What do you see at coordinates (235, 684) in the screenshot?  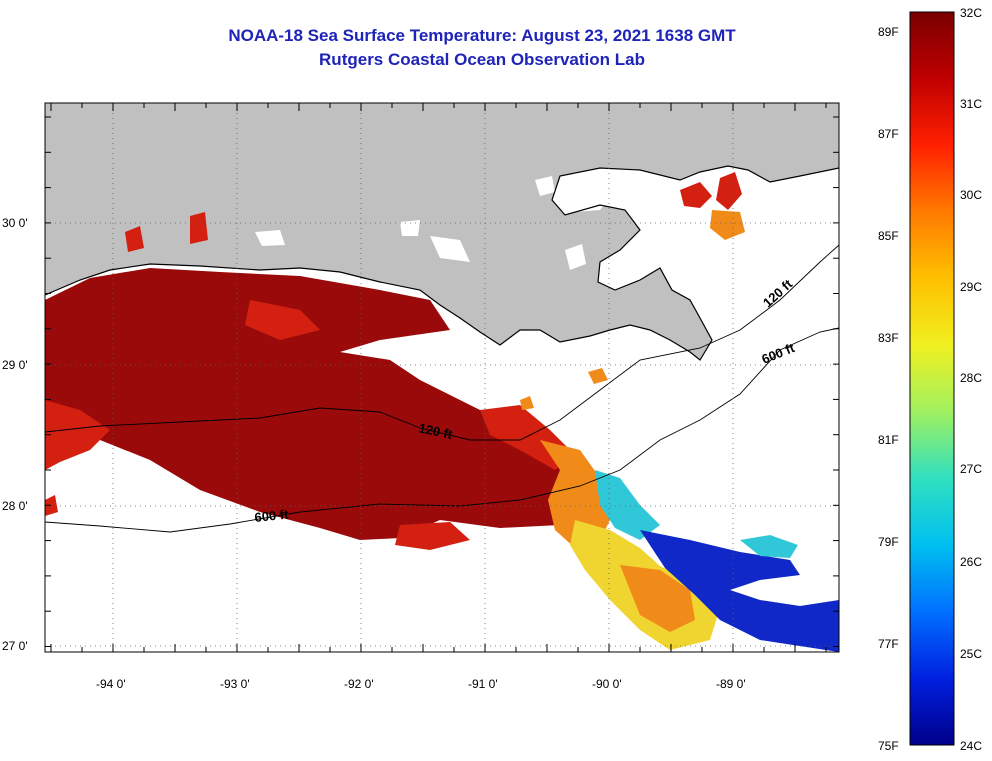 I see `lon-label: -93 0'` at bounding box center [235, 684].